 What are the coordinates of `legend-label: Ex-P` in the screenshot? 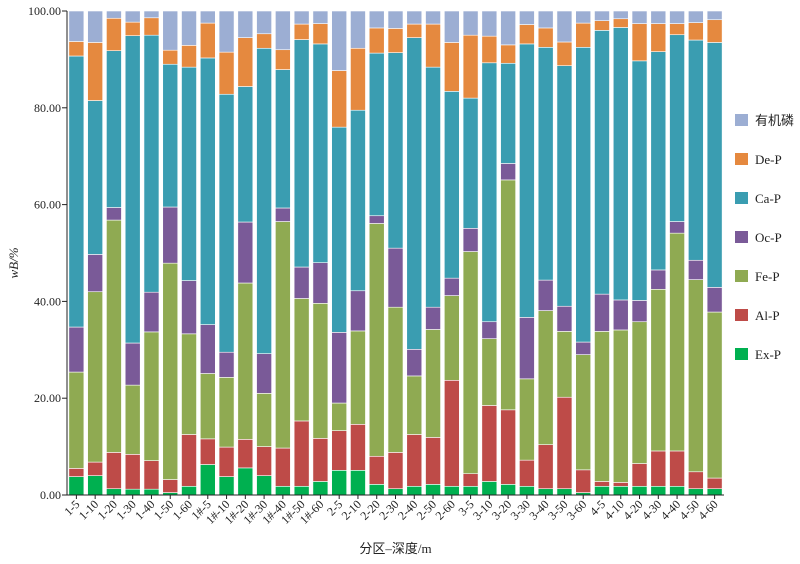 It's located at (768, 354).